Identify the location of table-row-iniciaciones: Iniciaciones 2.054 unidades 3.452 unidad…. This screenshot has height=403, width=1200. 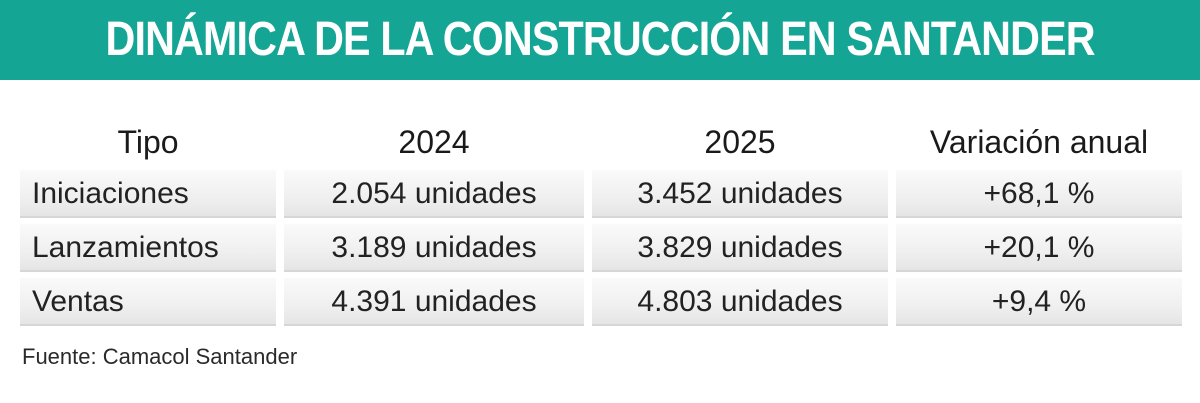
(601, 194).